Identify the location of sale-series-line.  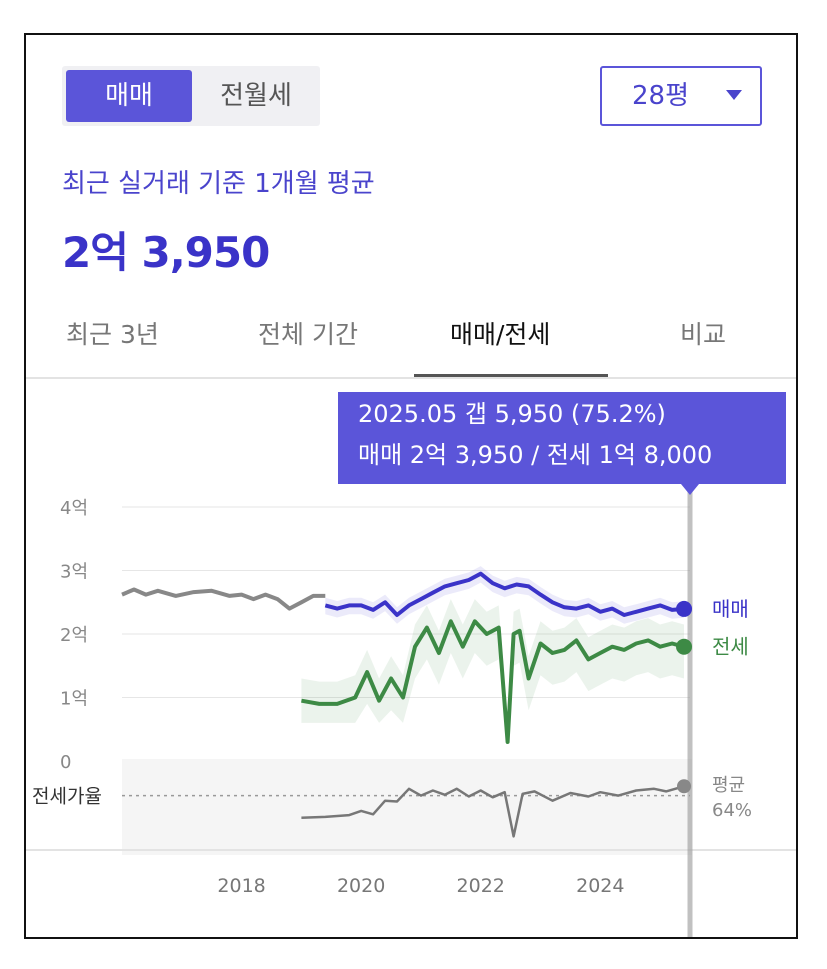
(504, 594).